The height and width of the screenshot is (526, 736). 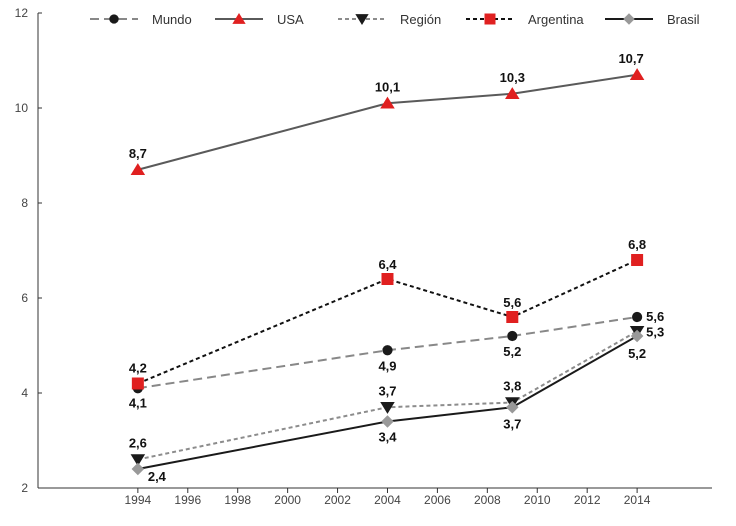 What do you see at coordinates (138, 443) in the screenshot?
I see `data-label: 2,6` at bounding box center [138, 443].